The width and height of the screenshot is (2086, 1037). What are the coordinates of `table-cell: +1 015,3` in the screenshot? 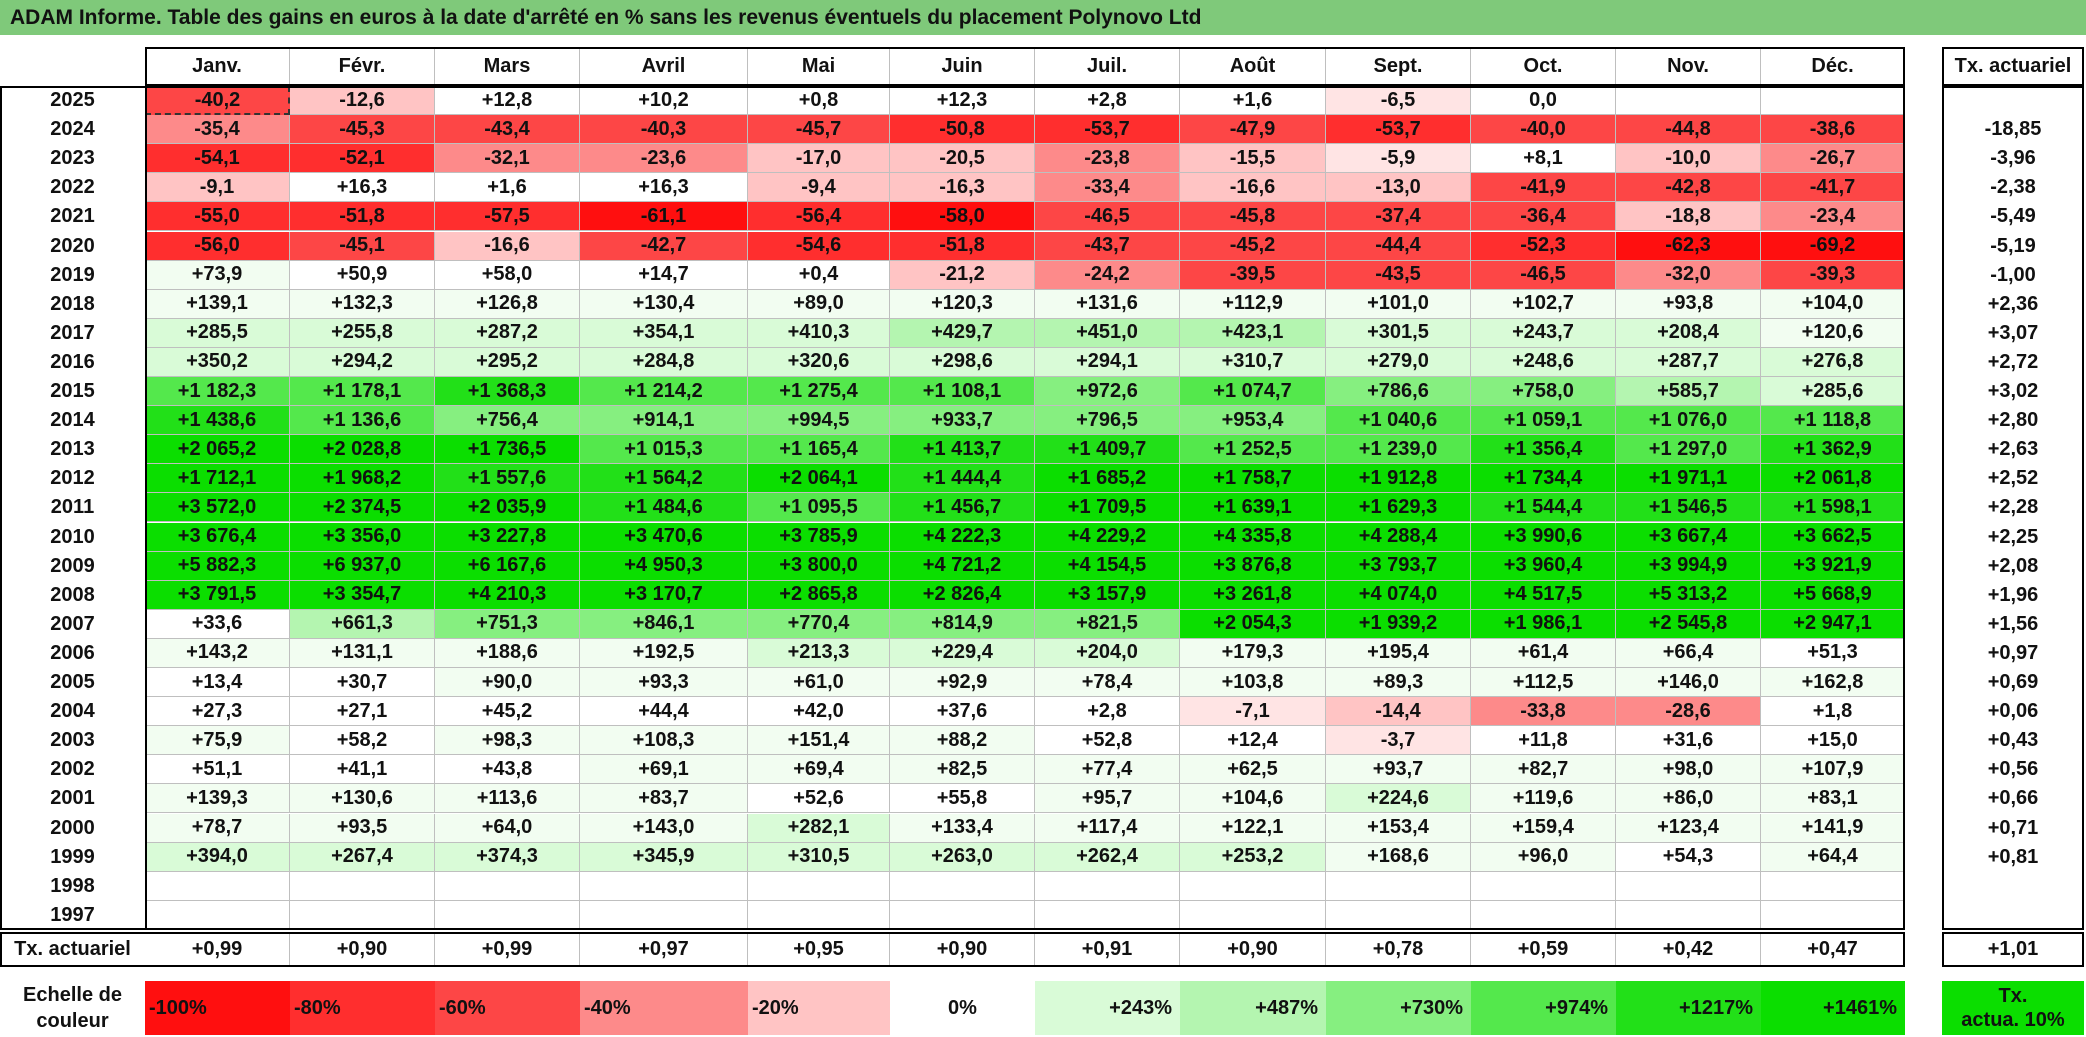 It's located at (664, 450).